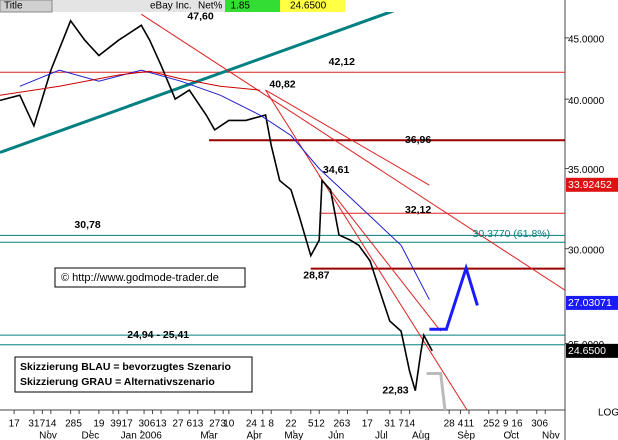 The image size is (618, 440). I want to click on x-tick-label: 10, so click(229, 424).